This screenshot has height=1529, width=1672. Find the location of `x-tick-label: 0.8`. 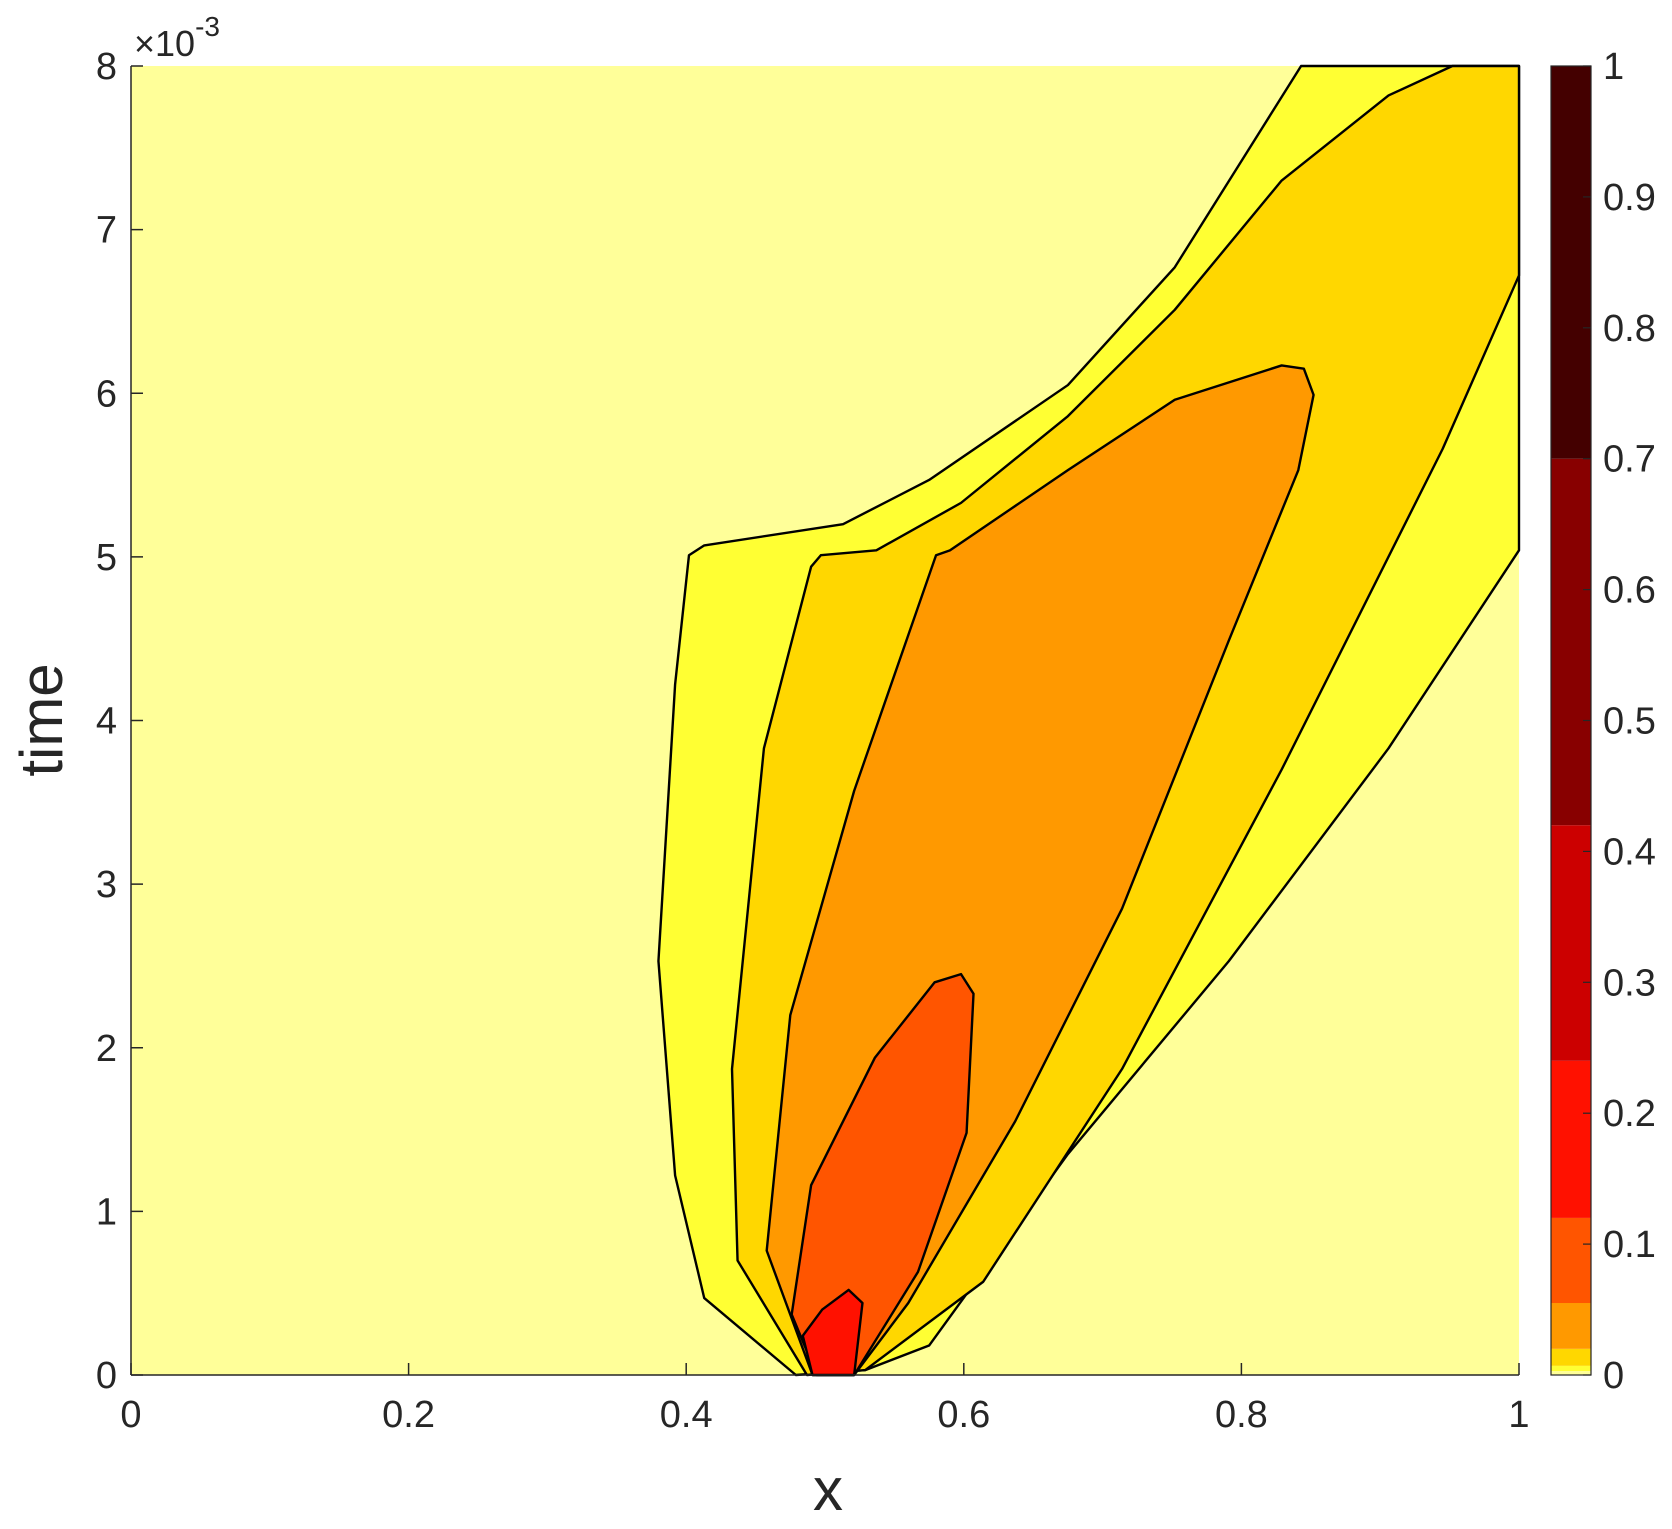

x-tick-label: 0.8 is located at coordinates (1241, 1415).